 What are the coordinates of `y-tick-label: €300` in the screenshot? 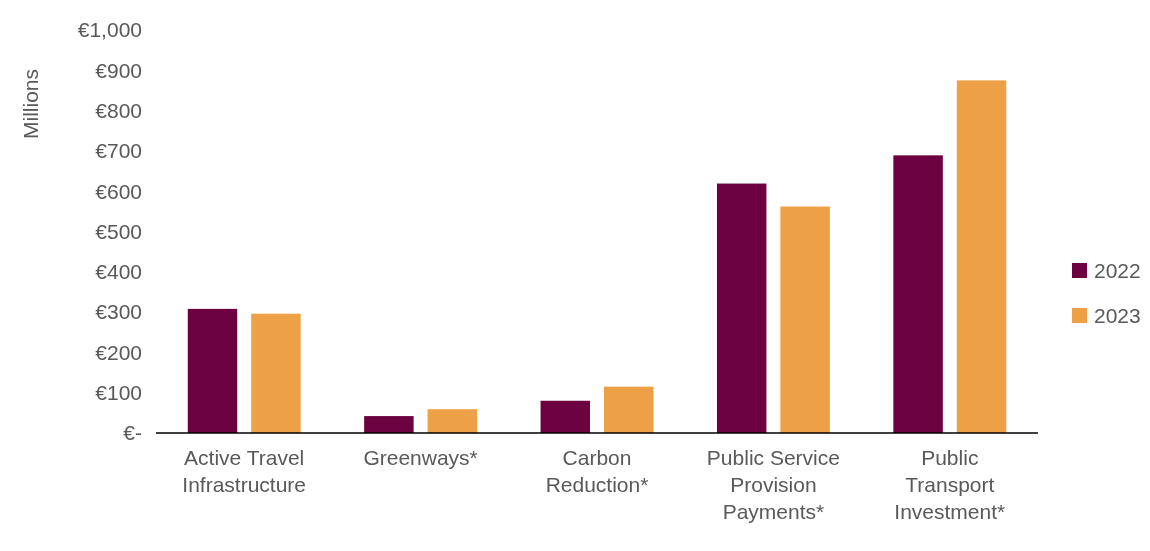 It's located at (118, 312).